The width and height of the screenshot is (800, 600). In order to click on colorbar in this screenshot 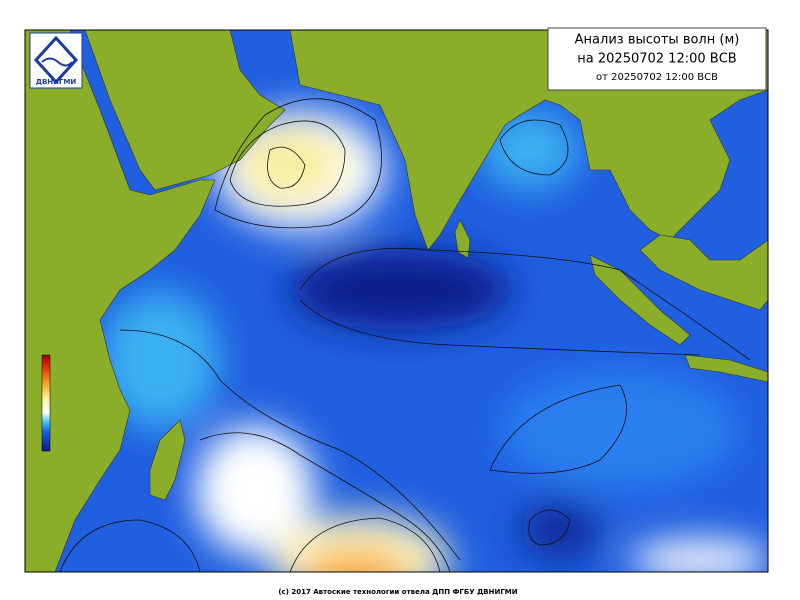, I will do `click(46, 403)`.